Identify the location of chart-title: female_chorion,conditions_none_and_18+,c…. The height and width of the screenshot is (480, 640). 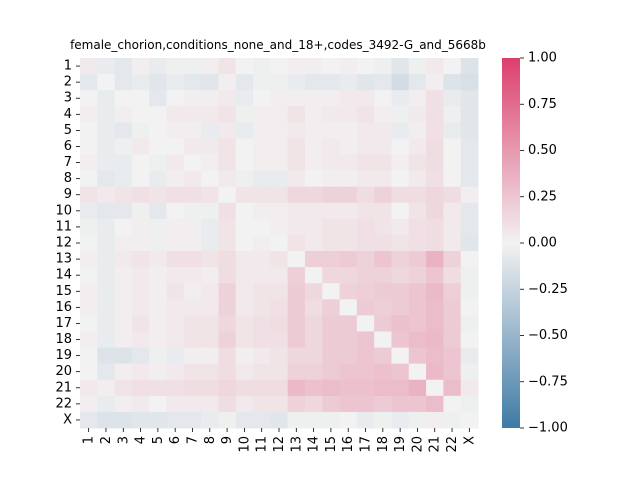
(278, 45).